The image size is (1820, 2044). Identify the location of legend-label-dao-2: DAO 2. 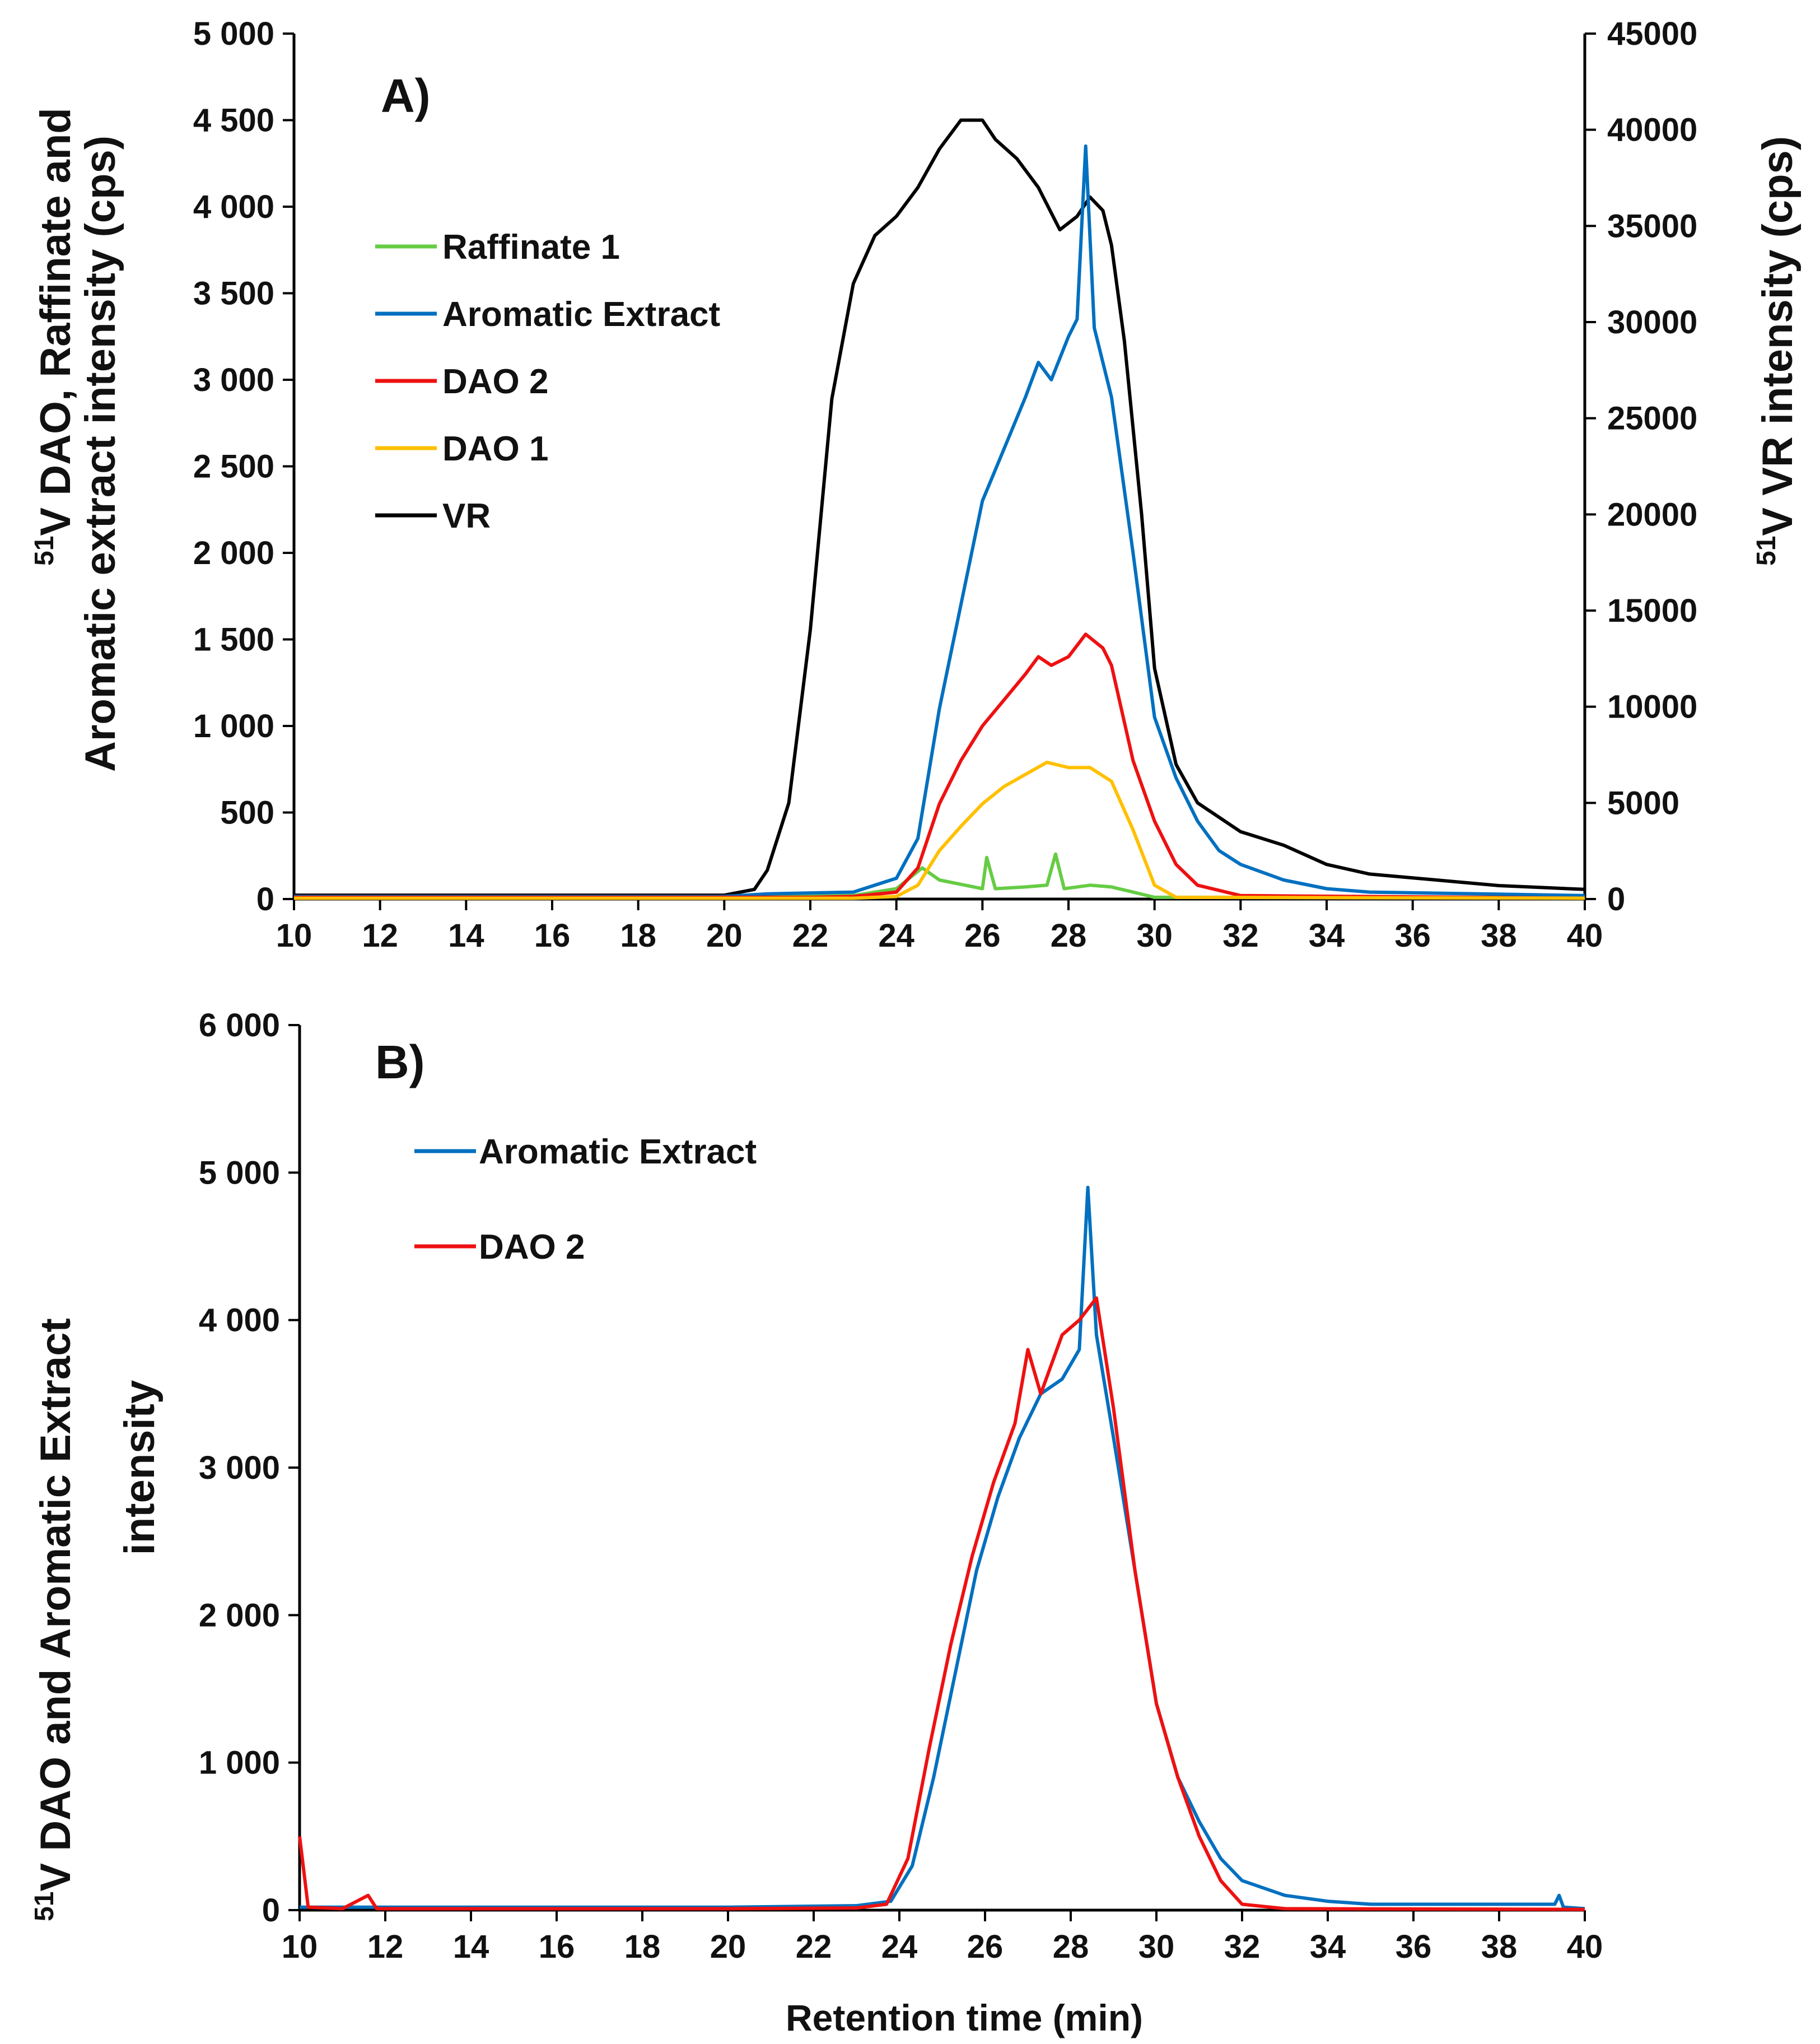
(495, 381).